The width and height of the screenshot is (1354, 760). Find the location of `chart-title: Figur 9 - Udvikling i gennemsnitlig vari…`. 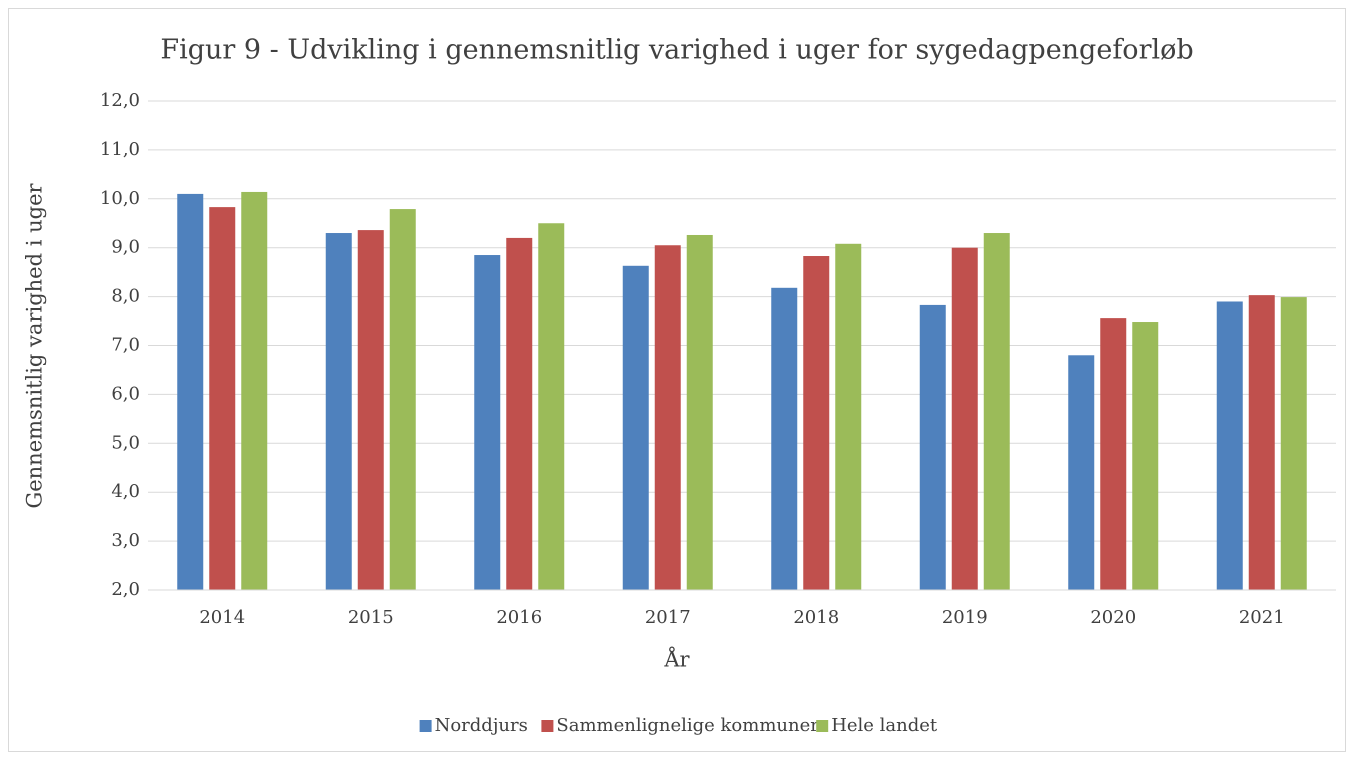

chart-title: Figur 9 - Udvikling i gennemsnitlig vari… is located at coordinates (676, 50).